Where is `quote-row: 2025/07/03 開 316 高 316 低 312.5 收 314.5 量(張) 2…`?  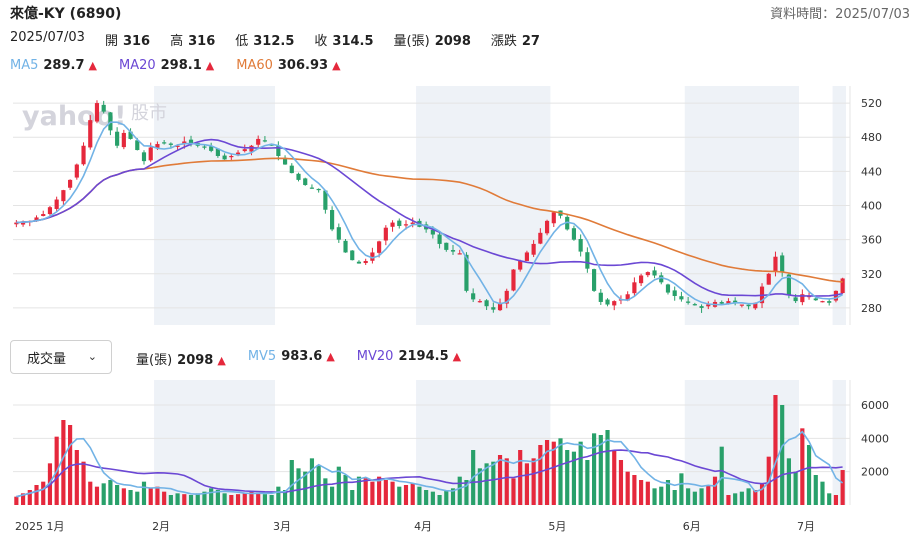
quote-row: 2025/07/03 開 316 高 316 低 312.5 收 314.5 量(張) 2… is located at coordinates (275, 39).